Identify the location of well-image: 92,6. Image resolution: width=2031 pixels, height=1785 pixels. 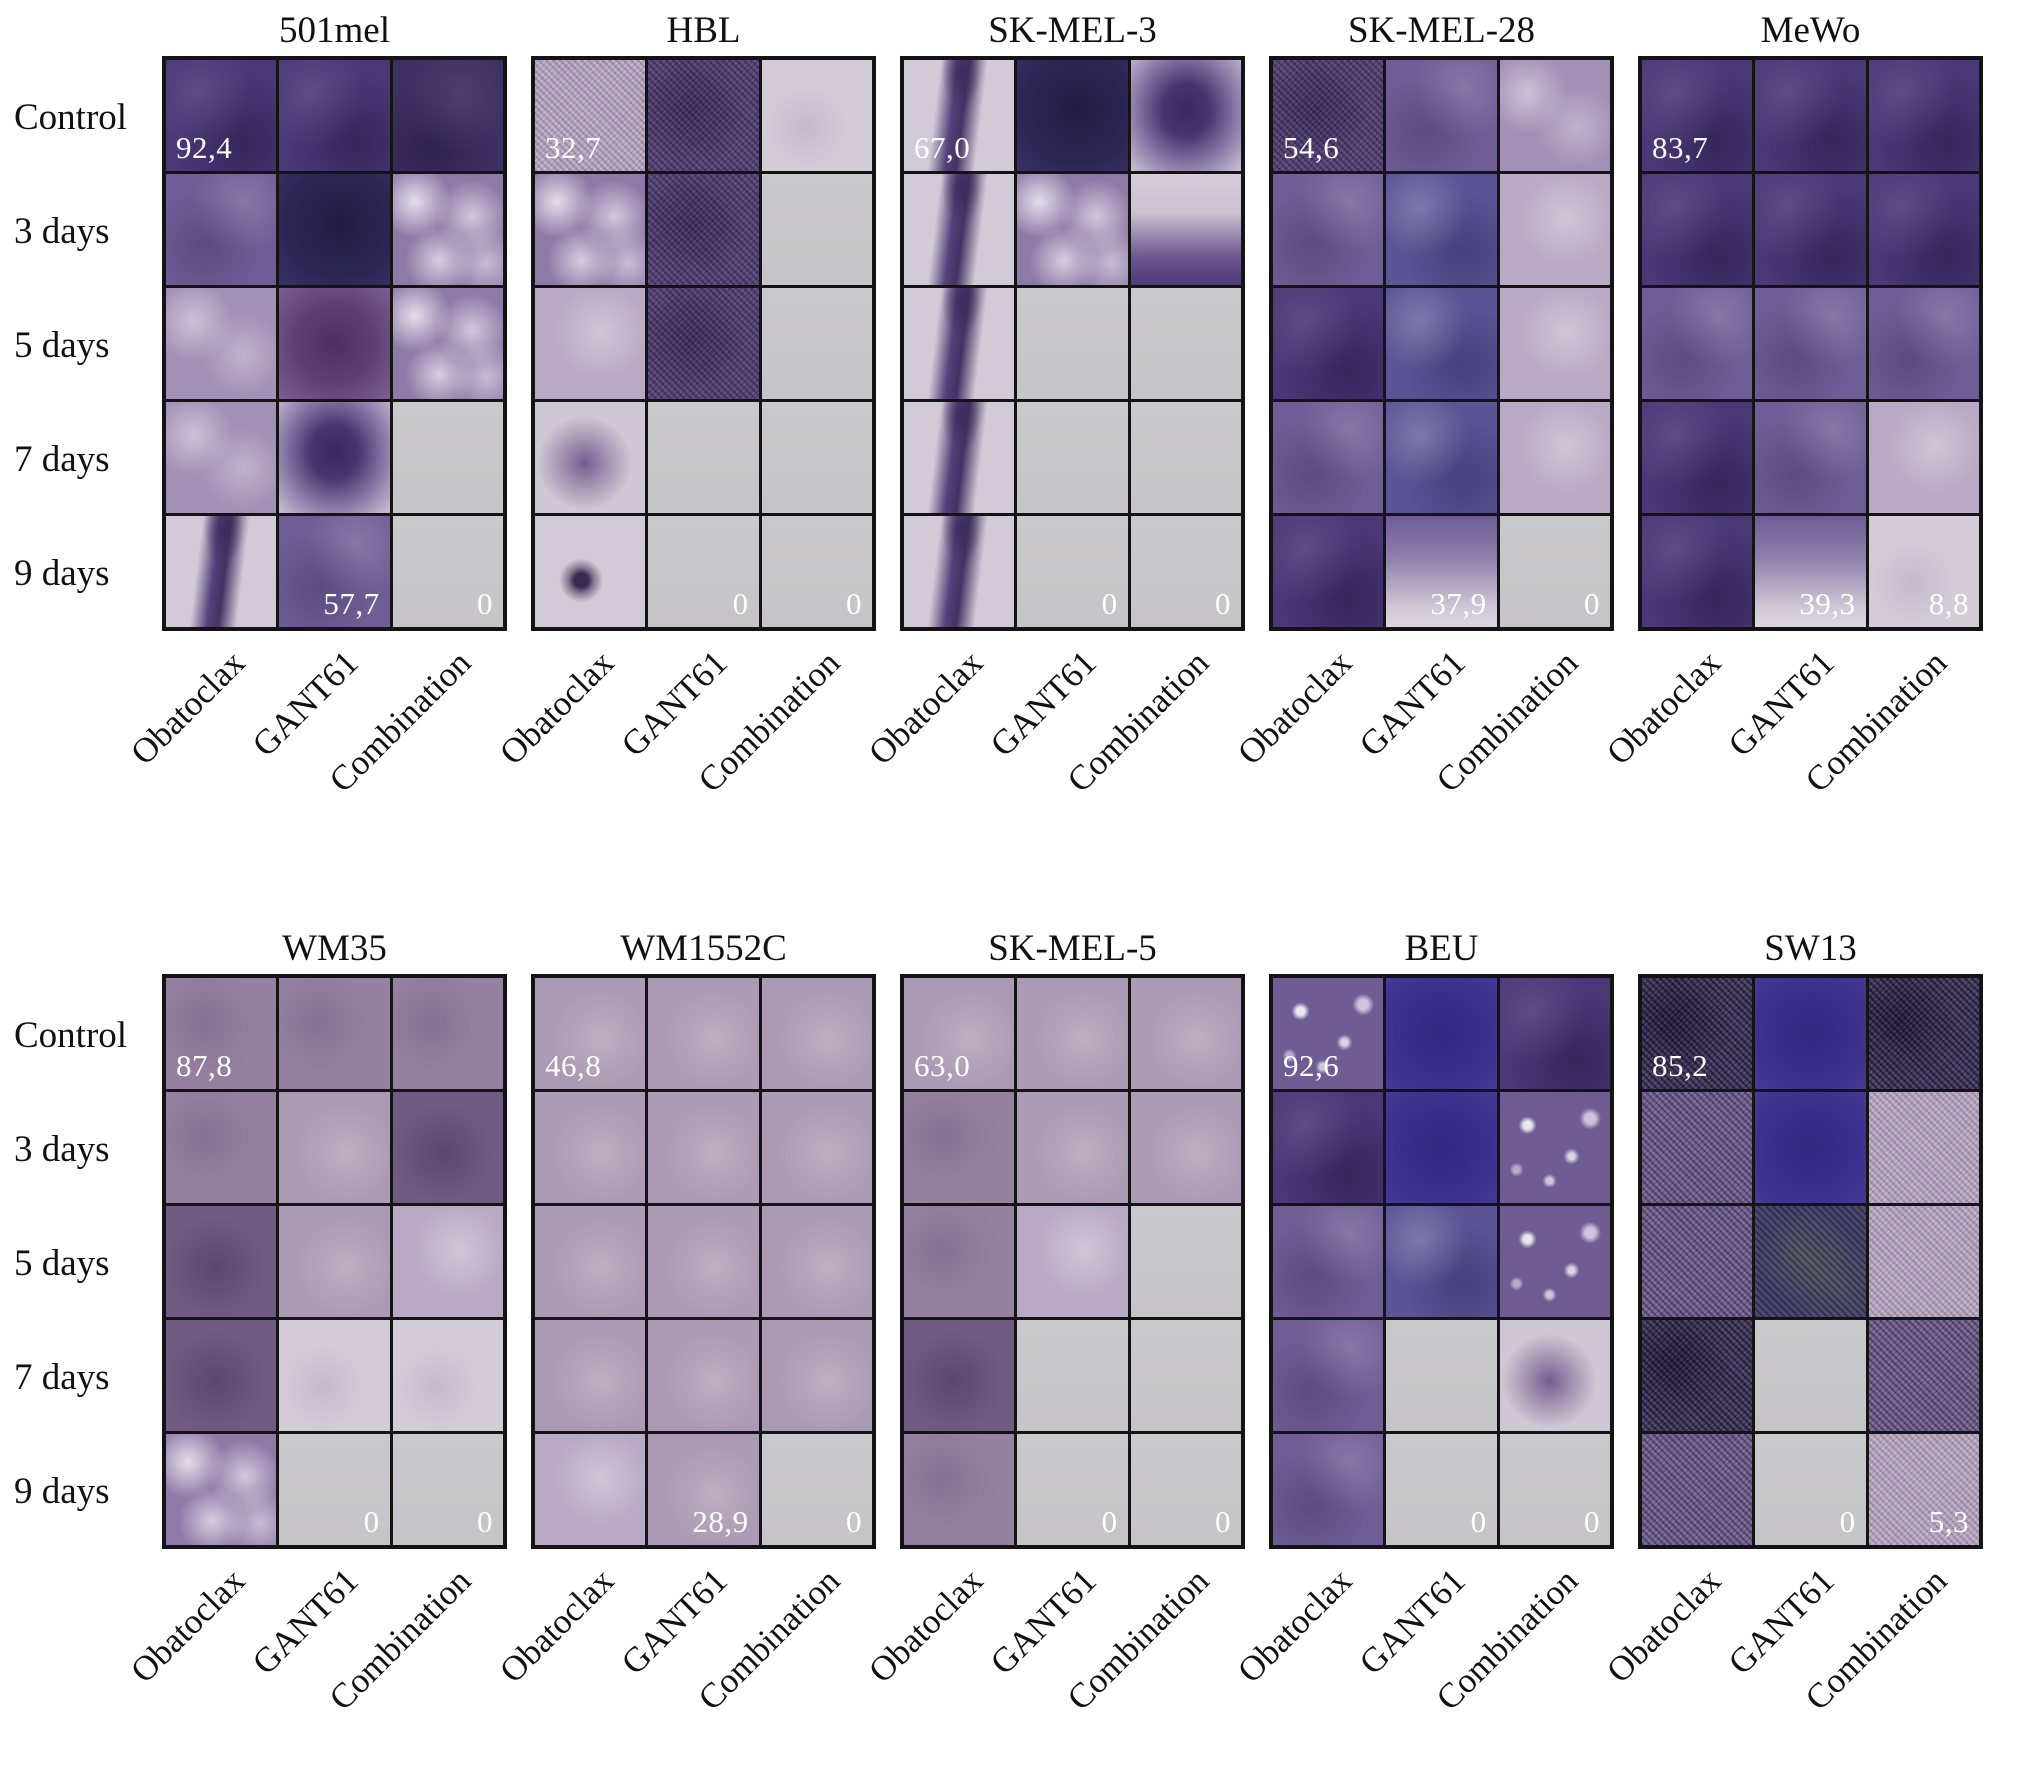
(1328, 1033).